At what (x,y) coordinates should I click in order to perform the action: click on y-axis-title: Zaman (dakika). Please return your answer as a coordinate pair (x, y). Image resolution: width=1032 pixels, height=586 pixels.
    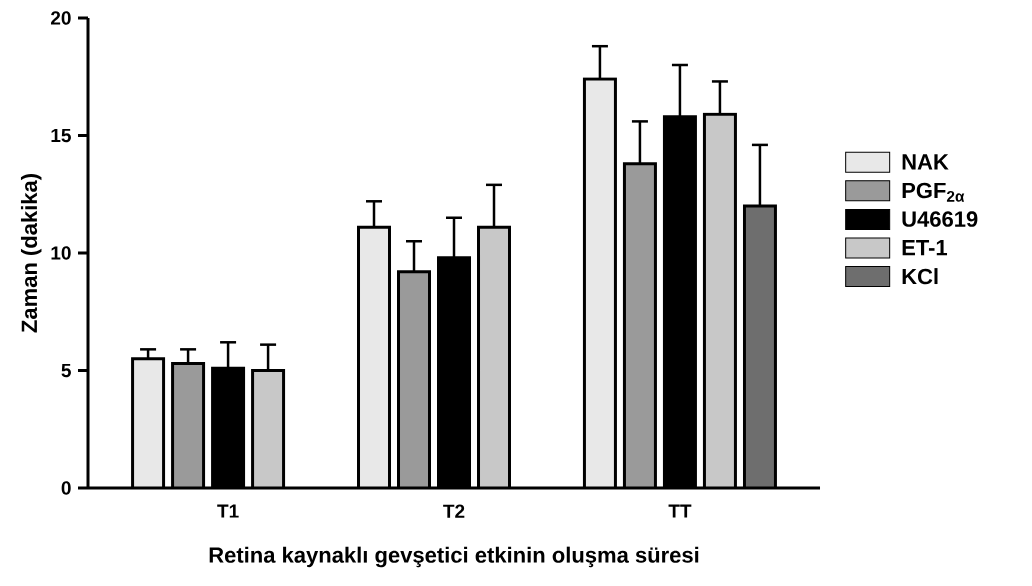
    Looking at the image, I should click on (31, 253).